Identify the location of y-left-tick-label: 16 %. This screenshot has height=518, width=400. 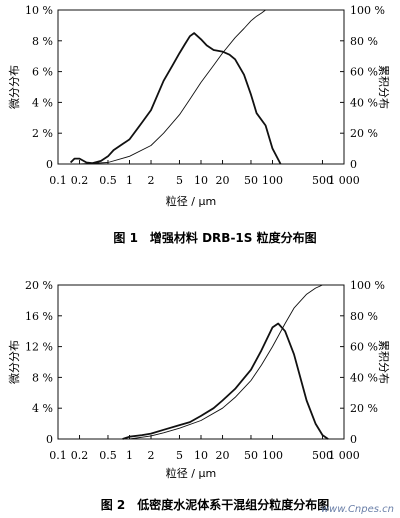
(39, 316).